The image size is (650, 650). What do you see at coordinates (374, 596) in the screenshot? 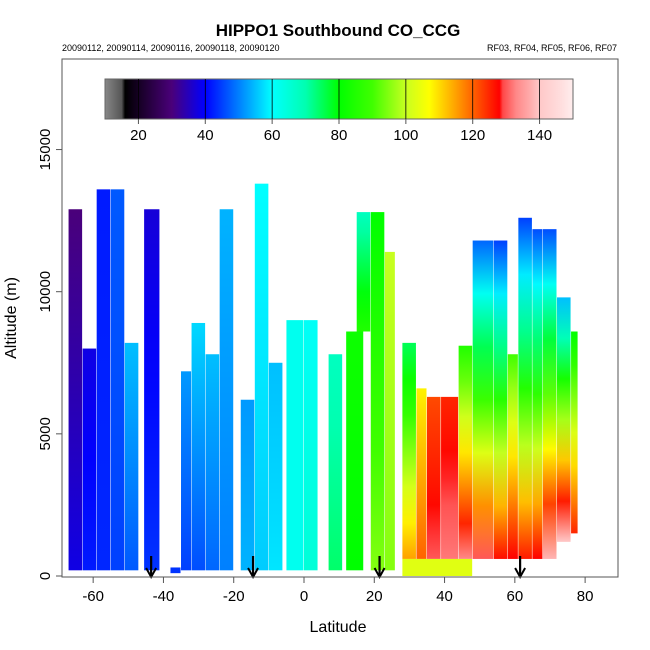
I see `x-tick-label: 20` at bounding box center [374, 596].